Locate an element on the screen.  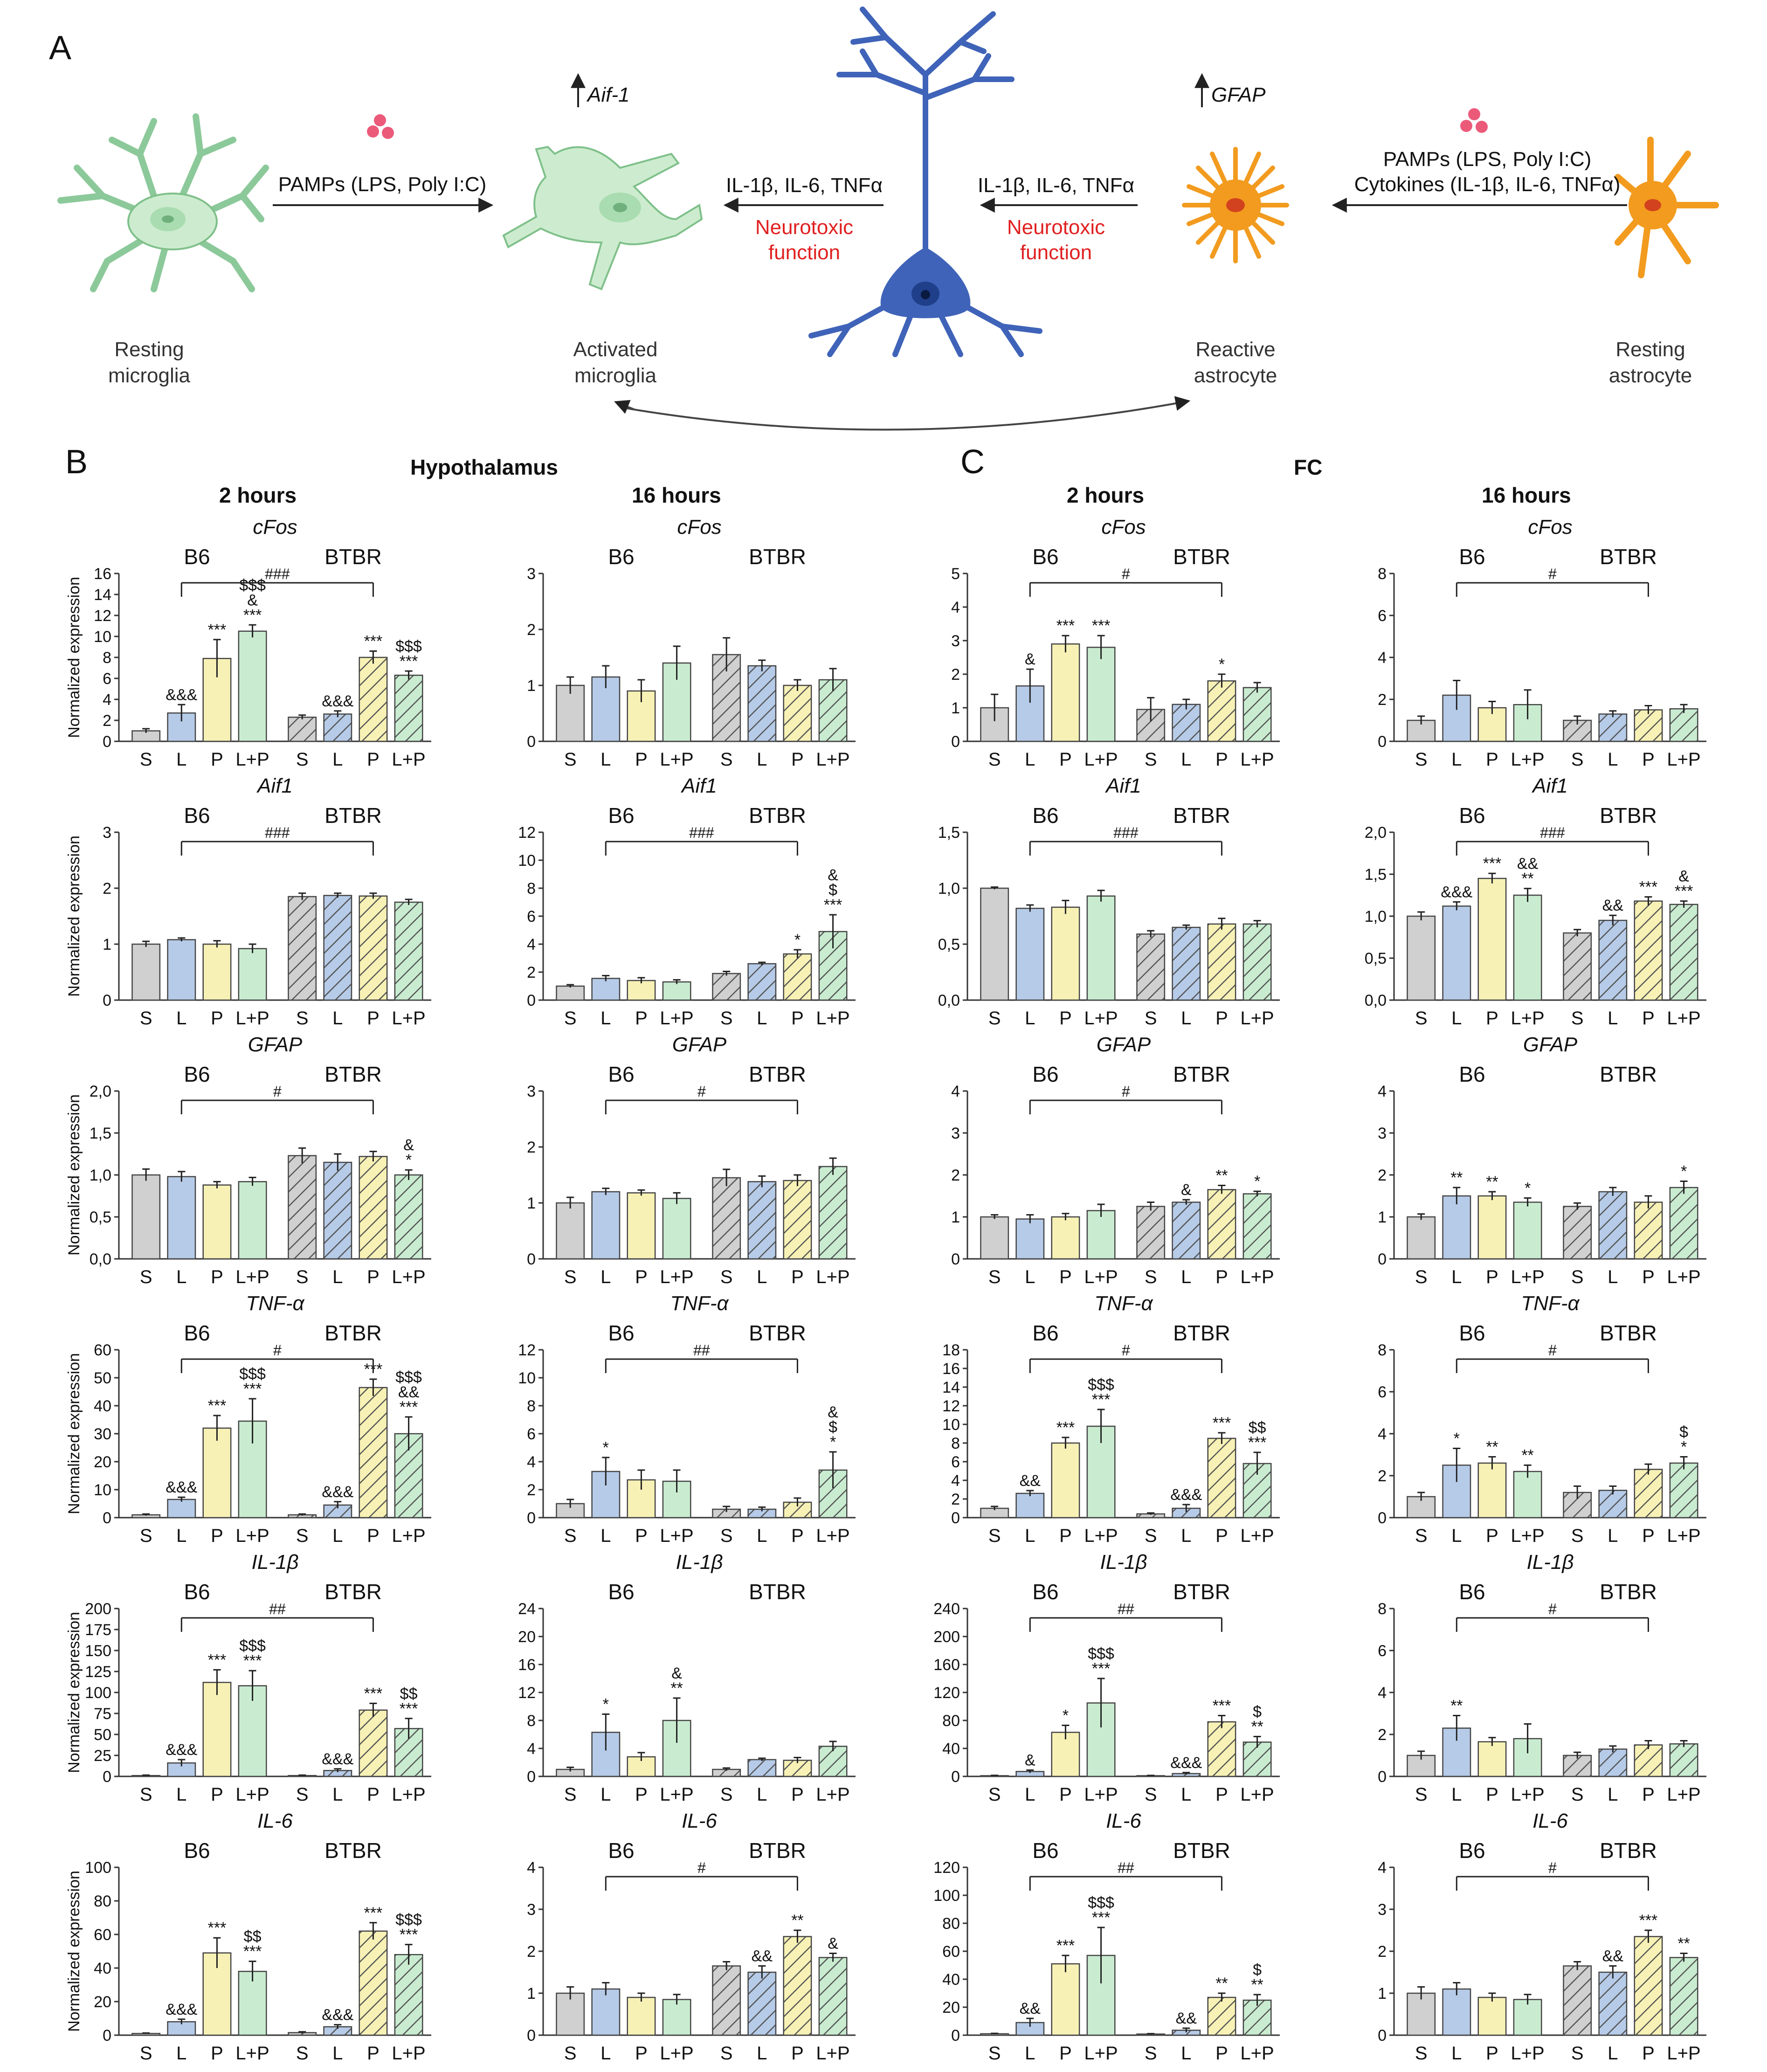
y-tick-label: 3 is located at coordinates (955, 1133).